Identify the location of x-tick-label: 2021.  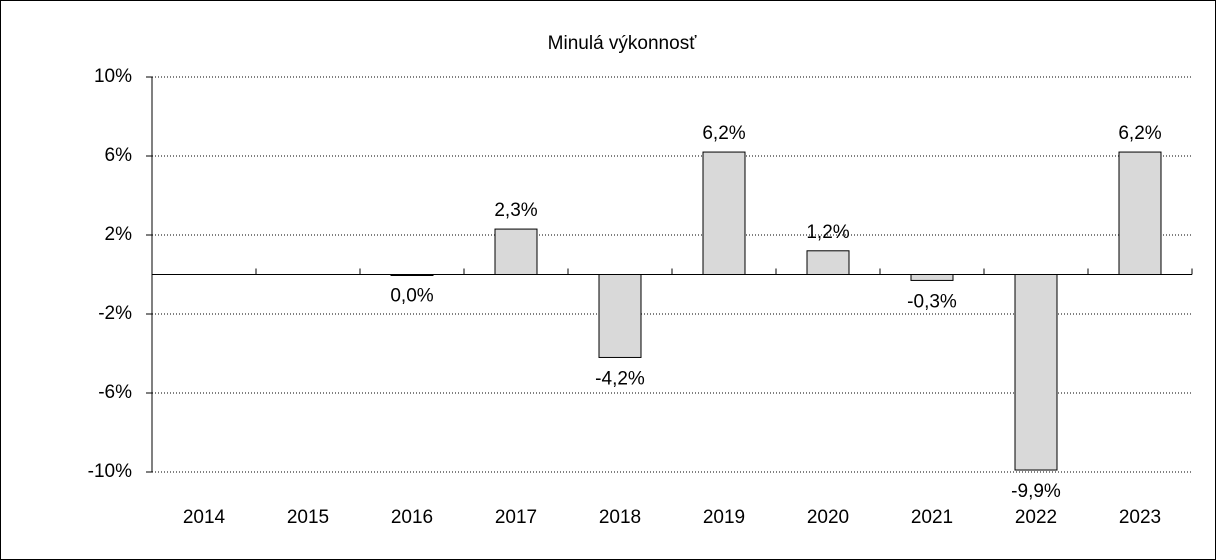
(932, 517).